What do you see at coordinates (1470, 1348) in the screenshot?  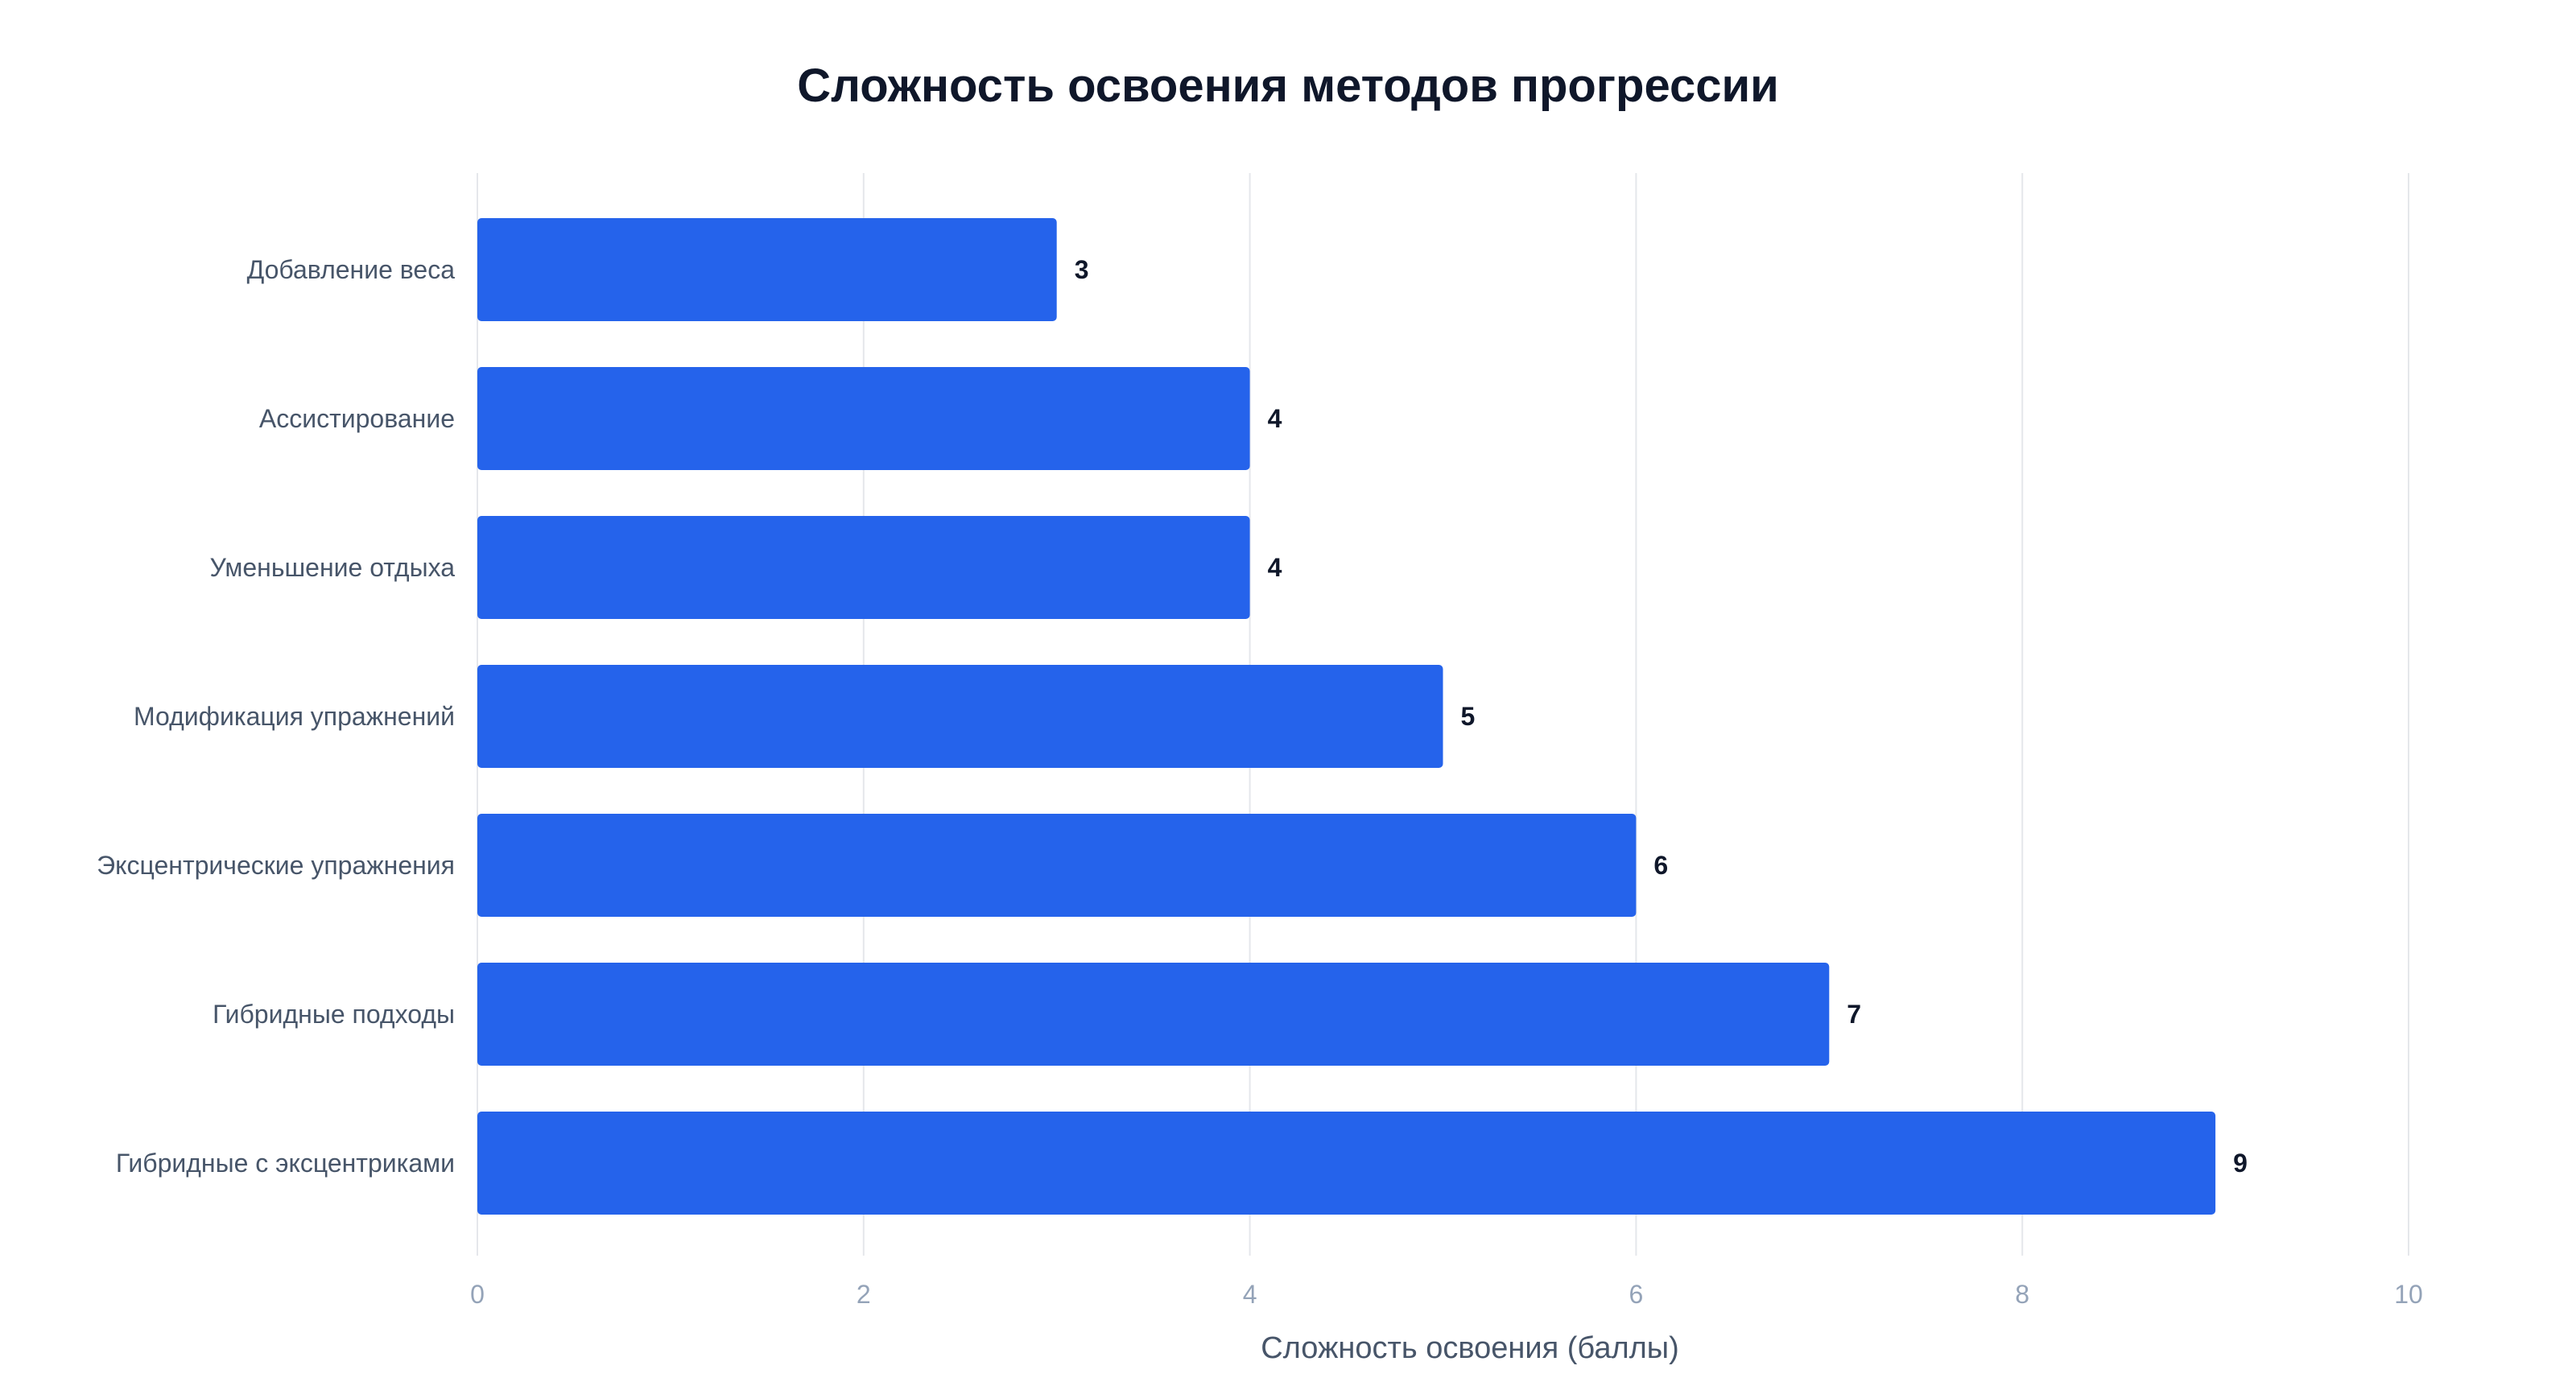 I see `x-axis-title: Сложность освоения (баллы)` at bounding box center [1470, 1348].